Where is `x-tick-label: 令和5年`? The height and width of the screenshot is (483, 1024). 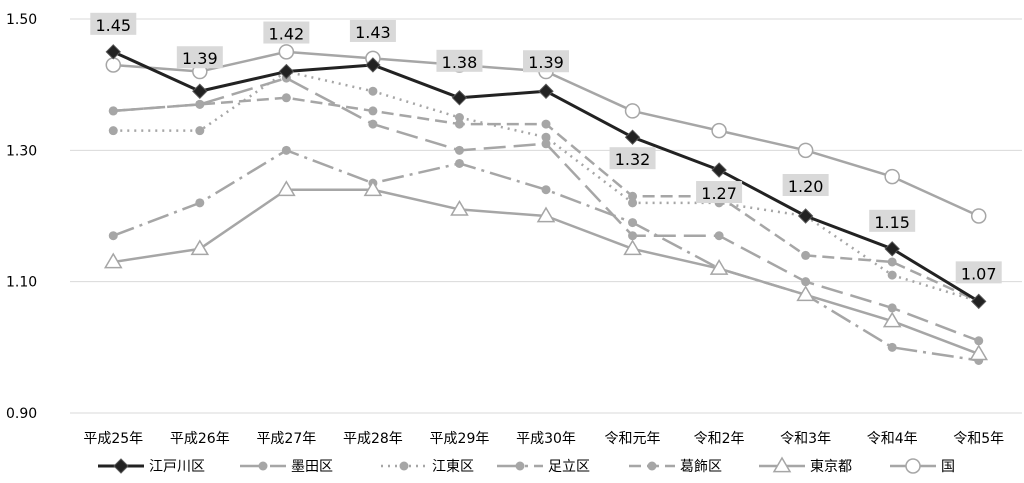 x-tick-label: 令和5年 is located at coordinates (978, 439).